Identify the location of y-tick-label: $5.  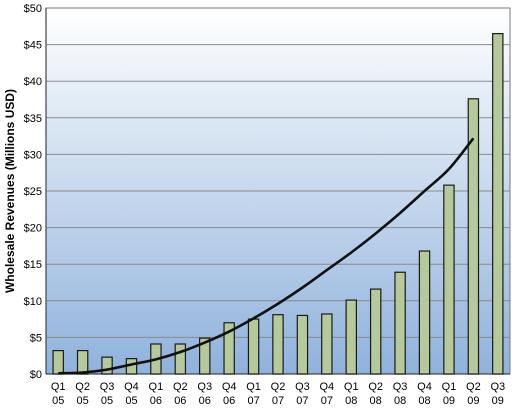
(36, 338).